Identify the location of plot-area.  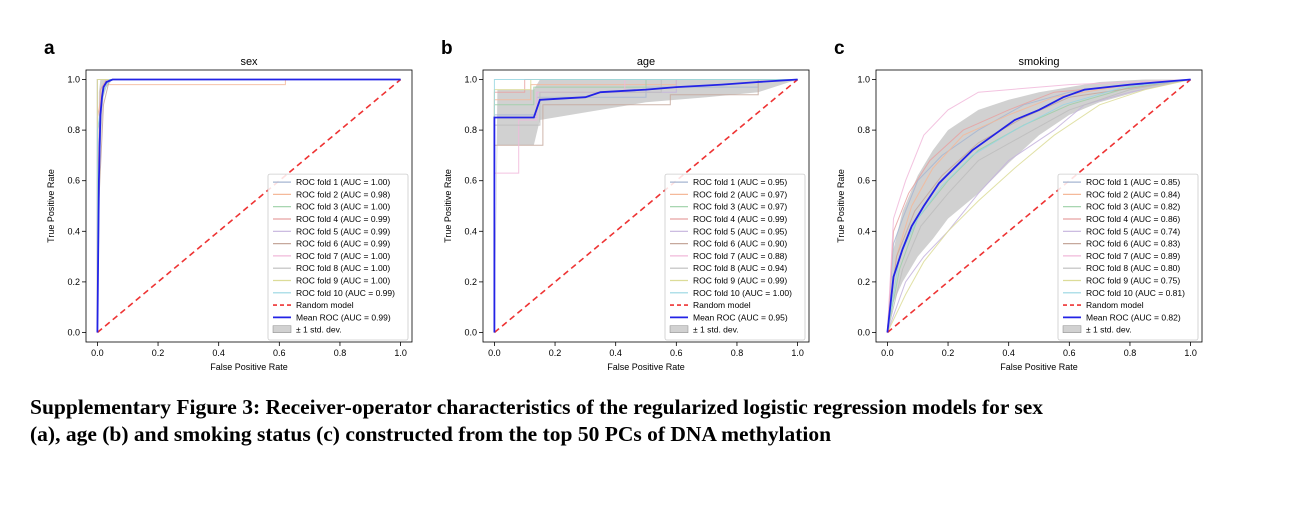
(249, 206).